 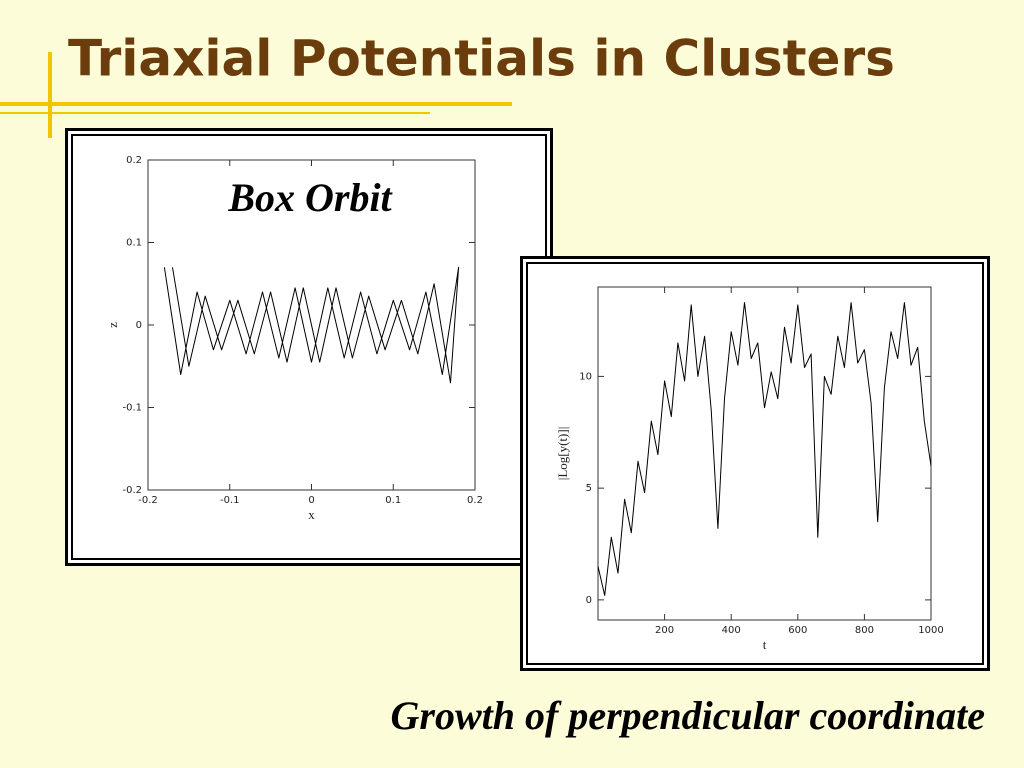 I want to click on y-axis-label: |Log[y(t)]|, so click(x=562, y=454).